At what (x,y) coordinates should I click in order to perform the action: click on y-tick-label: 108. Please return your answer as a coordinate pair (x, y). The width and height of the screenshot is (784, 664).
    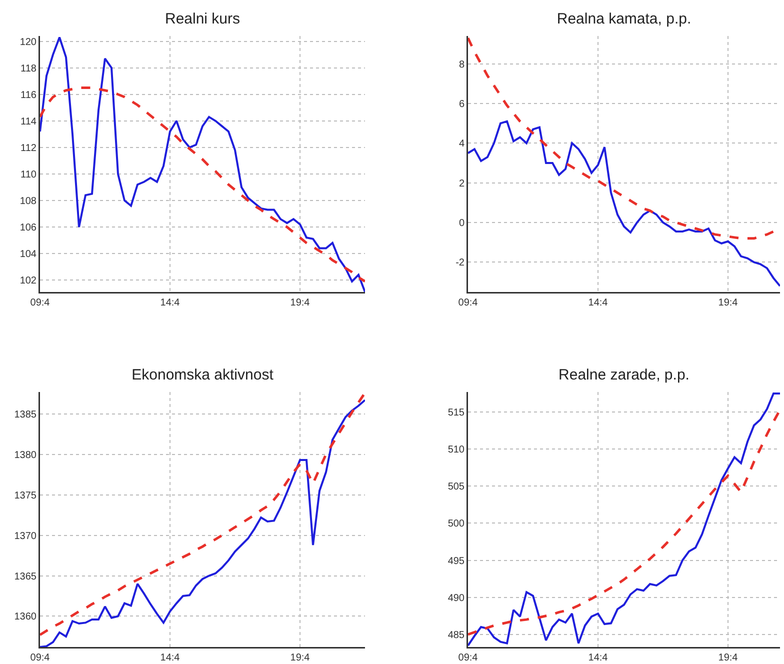
    Looking at the image, I should click on (28, 201).